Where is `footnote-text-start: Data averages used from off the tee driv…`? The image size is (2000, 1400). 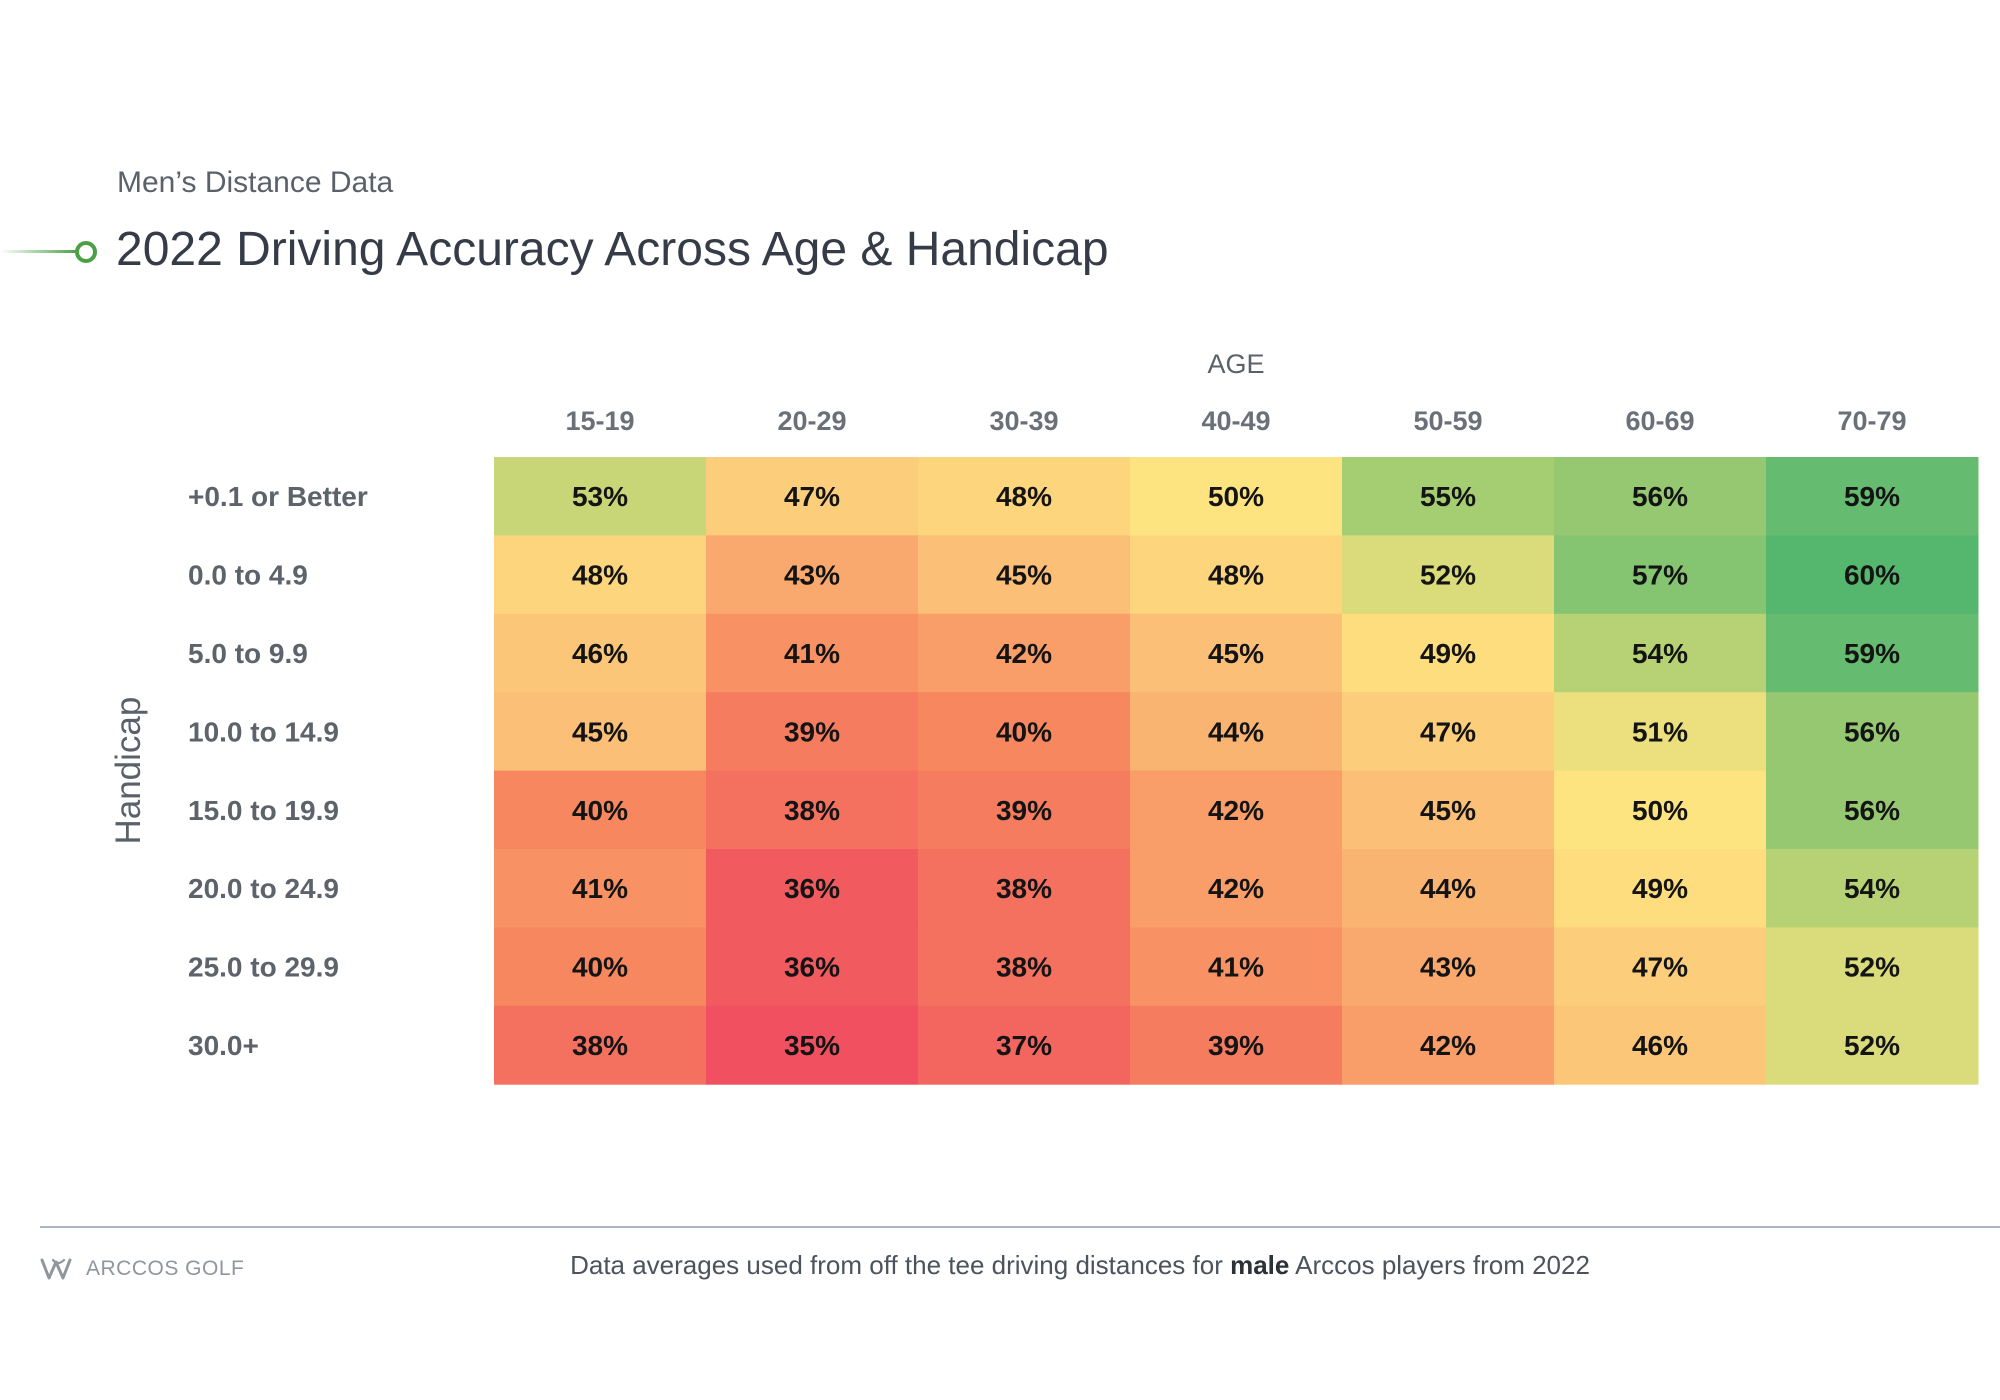
footnote-text-start: Data averages used from off the tee driv… is located at coordinates (900, 1265).